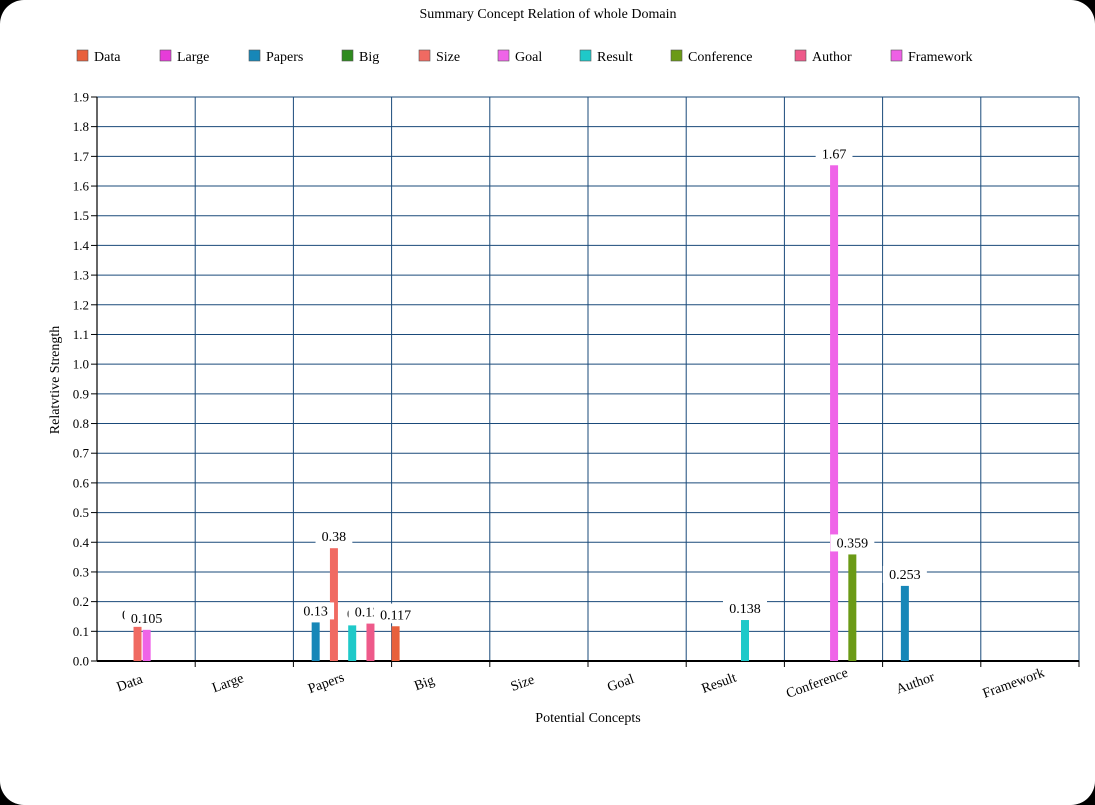 Image resolution: width=1095 pixels, height=805 pixels. Describe the element at coordinates (55, 380) in the screenshot. I see `y-axis-title: Relatvtive Strength` at that location.